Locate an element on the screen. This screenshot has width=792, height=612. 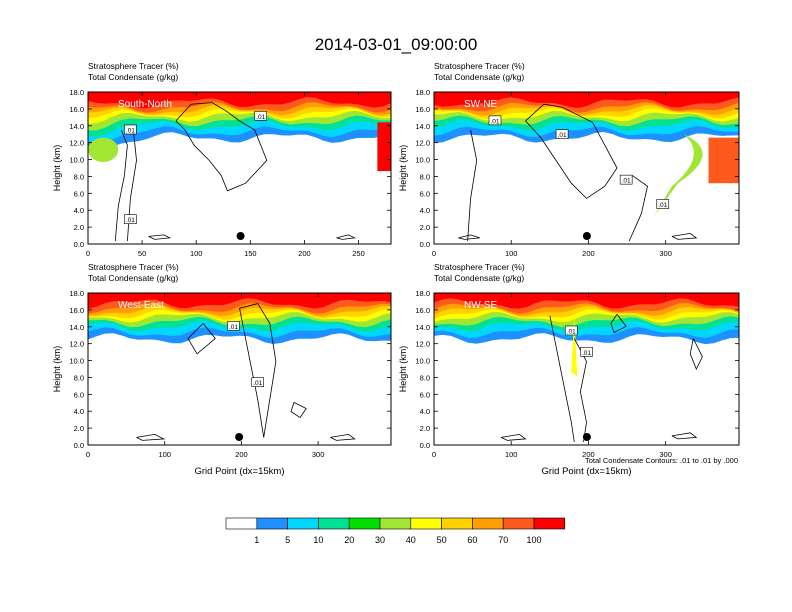
x-tick-label: 150 is located at coordinates (250, 253).